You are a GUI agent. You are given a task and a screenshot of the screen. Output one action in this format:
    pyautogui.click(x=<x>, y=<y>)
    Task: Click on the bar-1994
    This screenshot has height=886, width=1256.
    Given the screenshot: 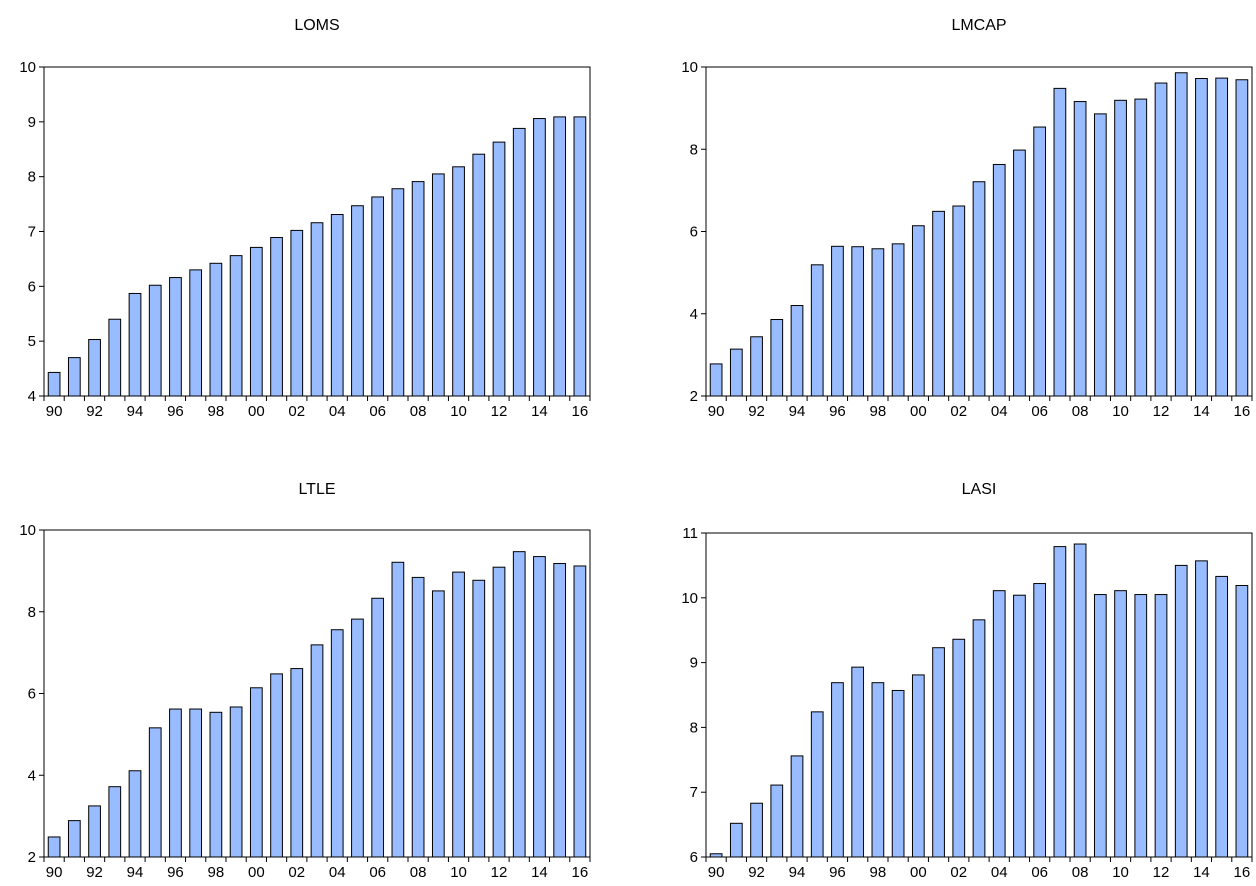 What is the action you would take?
    pyautogui.click(x=135, y=344)
    